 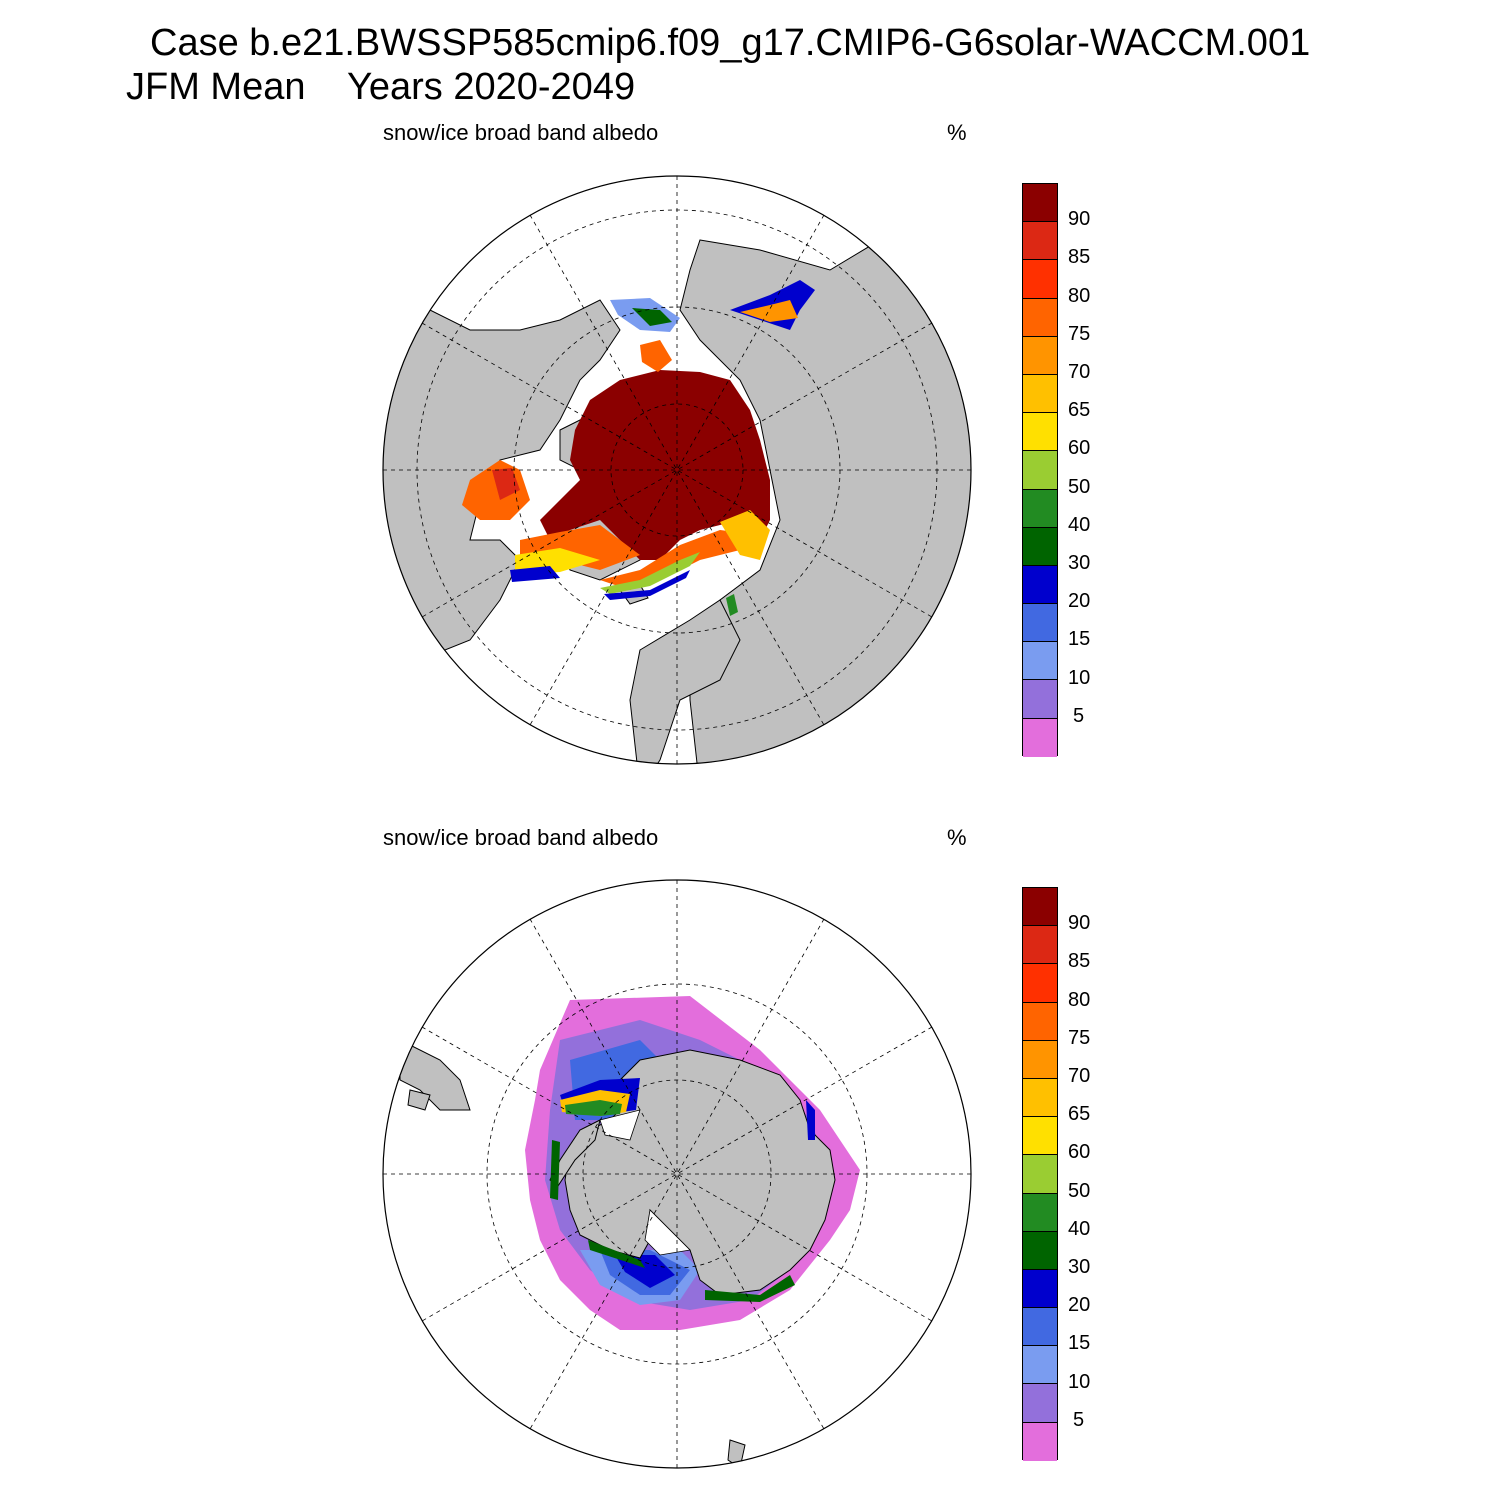 I want to click on barents-ice-edge-green, so click(x=650, y=573).